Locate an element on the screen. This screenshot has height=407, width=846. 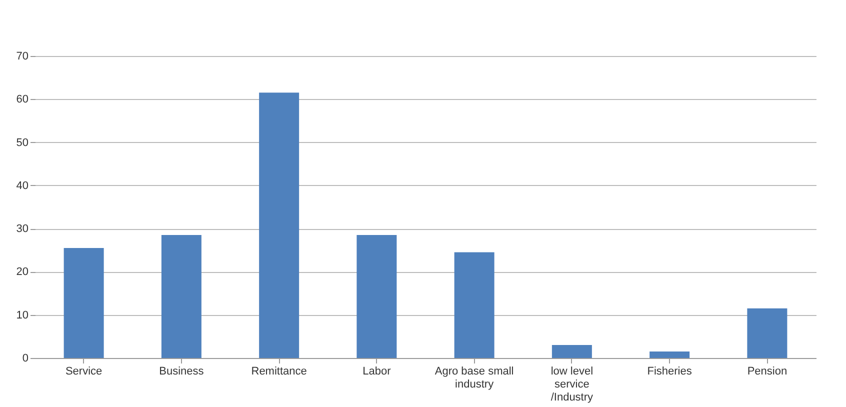
y-tick-label: 30 is located at coordinates (22, 229).